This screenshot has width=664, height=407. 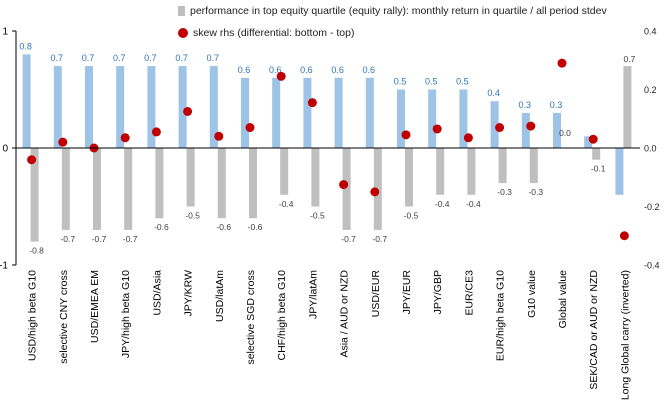 What do you see at coordinates (282, 315) in the screenshot?
I see `category-label: CHF/high beta G10` at bounding box center [282, 315].